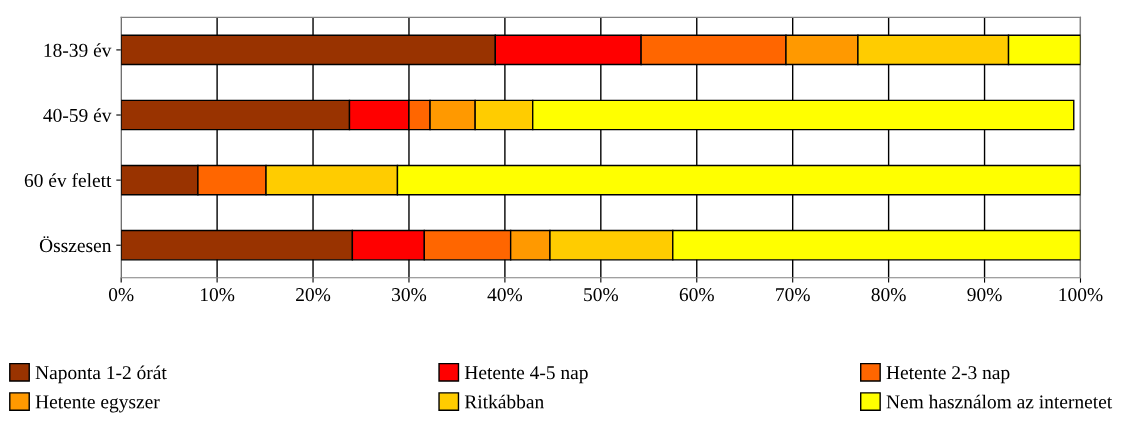  I want to click on x-tick-label: 50%, so click(601, 295).